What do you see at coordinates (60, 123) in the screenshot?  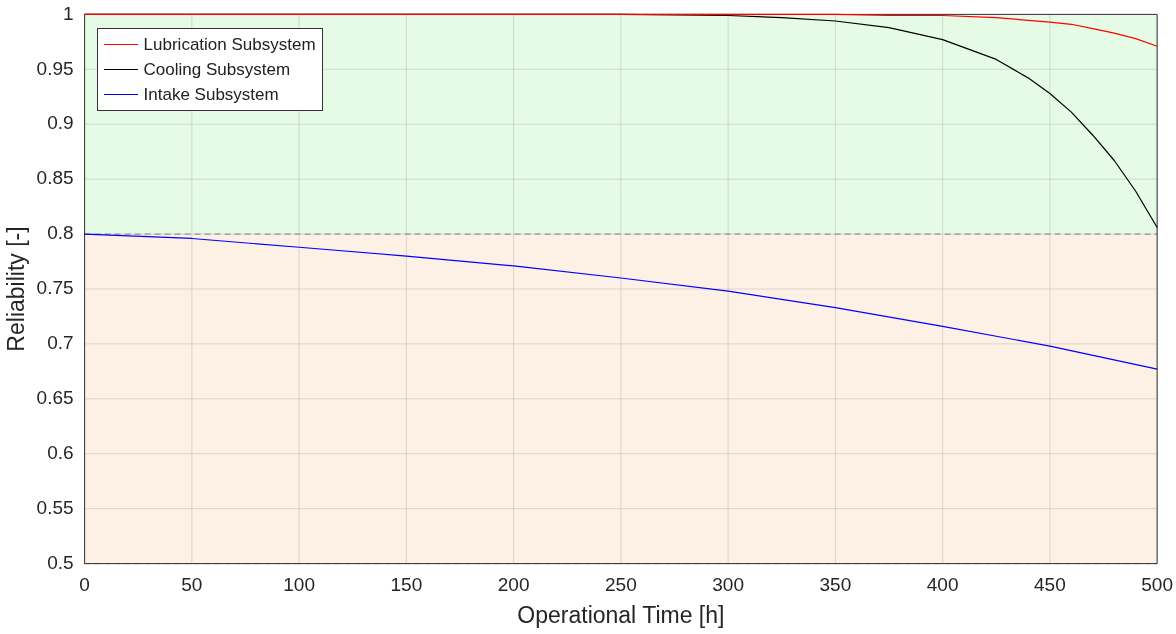 I see `y-tick-label: 0.9` at bounding box center [60, 123].